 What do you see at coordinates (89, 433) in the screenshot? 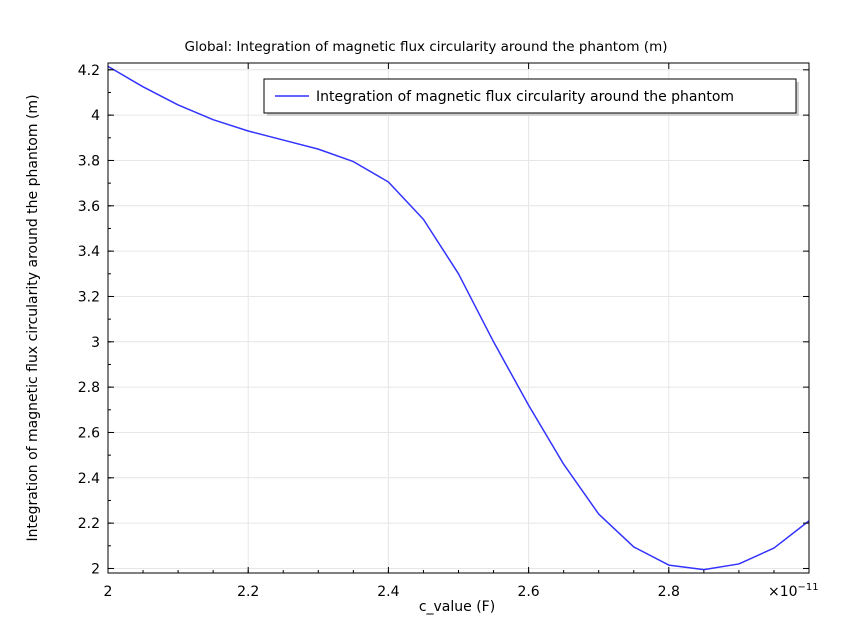
I see `y-tick-label: 2.6` at bounding box center [89, 433].